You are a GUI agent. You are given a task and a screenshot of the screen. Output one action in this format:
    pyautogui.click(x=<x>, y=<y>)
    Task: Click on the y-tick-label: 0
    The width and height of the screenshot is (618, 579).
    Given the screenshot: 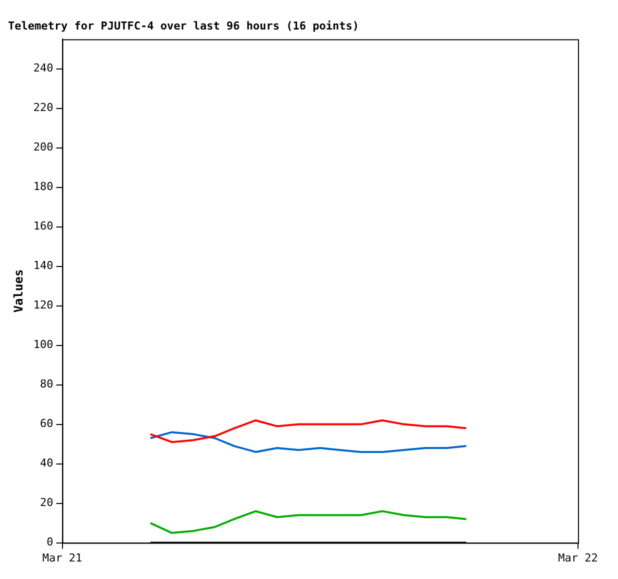 What is the action you would take?
    pyautogui.click(x=50, y=542)
    